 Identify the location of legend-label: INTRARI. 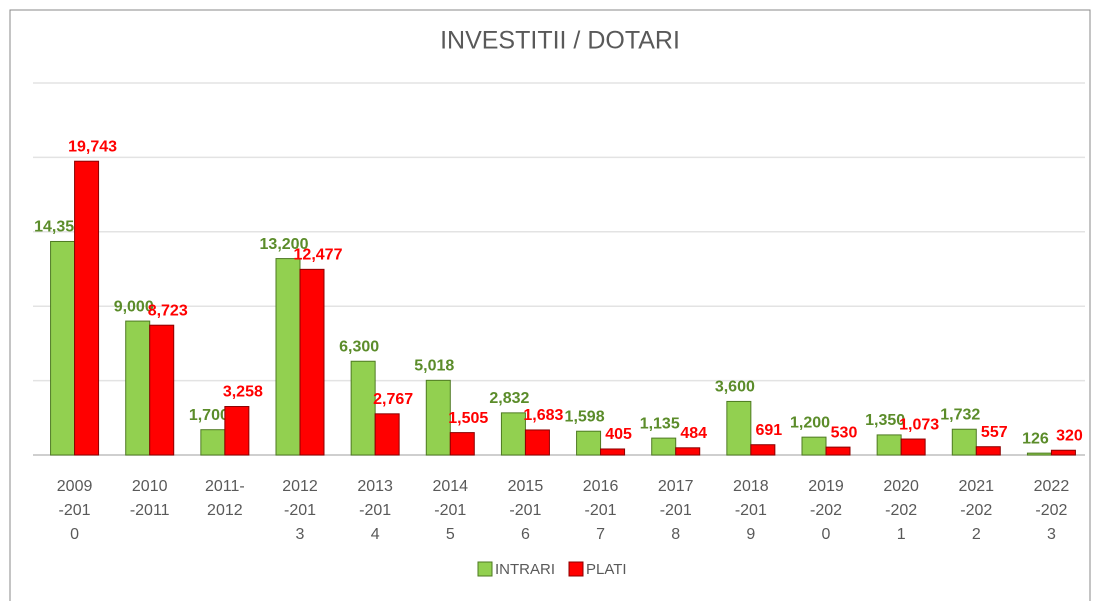
(525, 569).